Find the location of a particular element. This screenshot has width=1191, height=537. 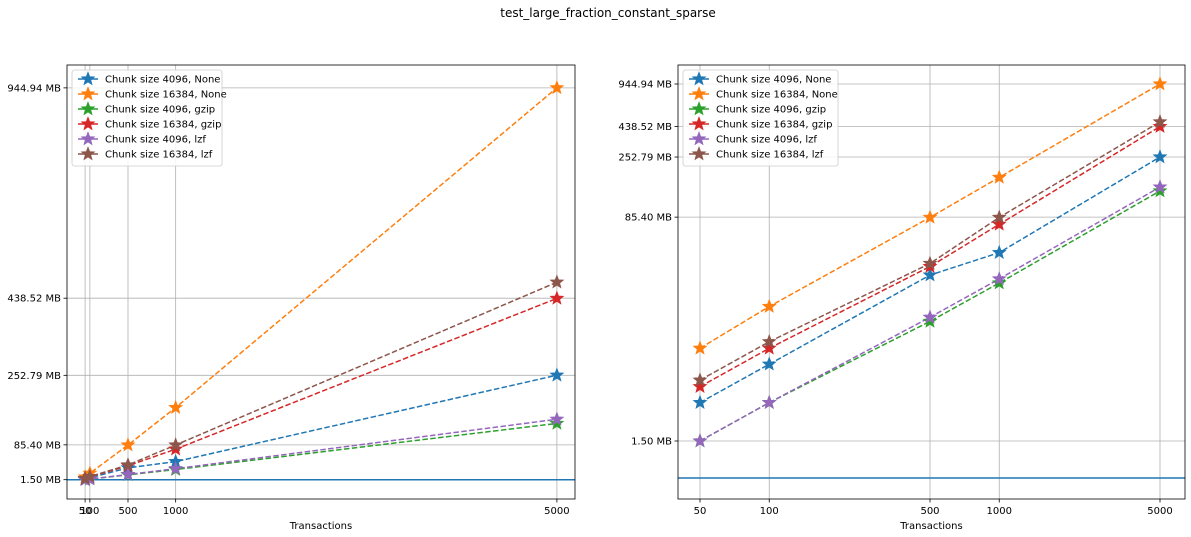

figure-title: test_large_fraction_constant_sparse is located at coordinates (608, 13).